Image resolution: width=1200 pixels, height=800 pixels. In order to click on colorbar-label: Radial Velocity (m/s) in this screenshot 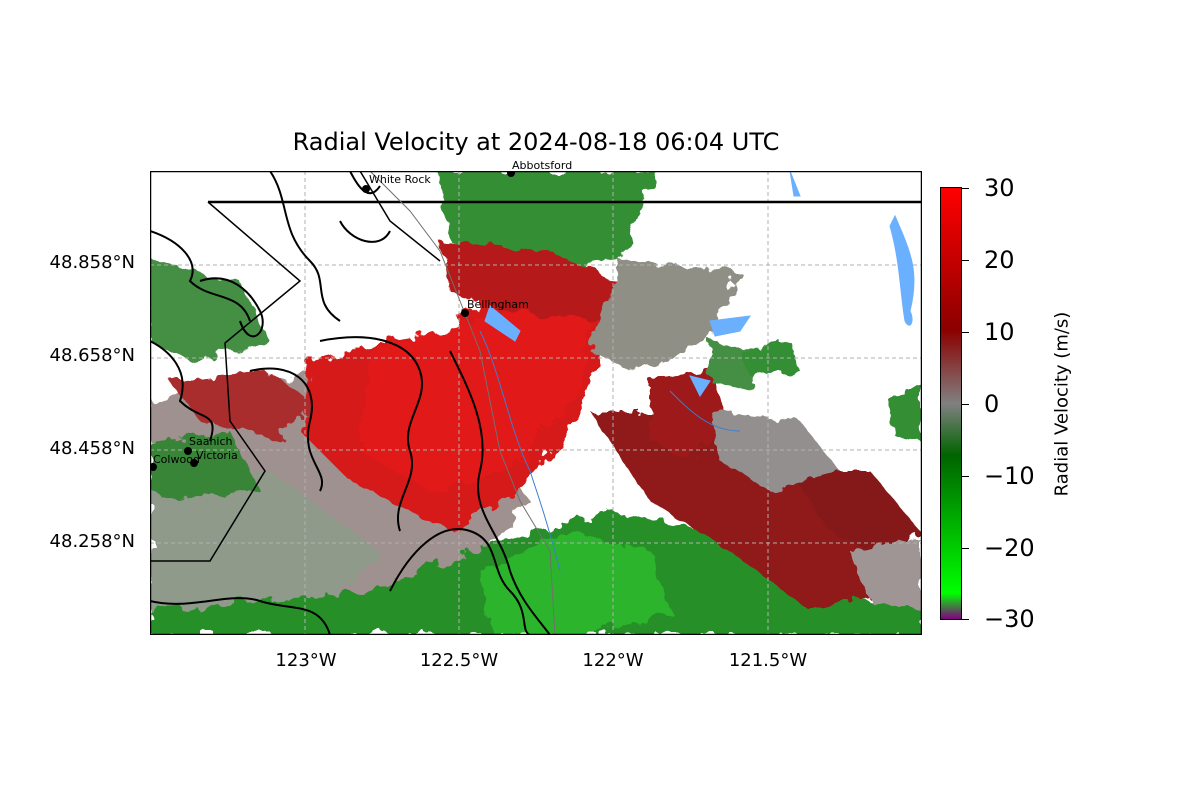, I will do `click(1062, 404)`.